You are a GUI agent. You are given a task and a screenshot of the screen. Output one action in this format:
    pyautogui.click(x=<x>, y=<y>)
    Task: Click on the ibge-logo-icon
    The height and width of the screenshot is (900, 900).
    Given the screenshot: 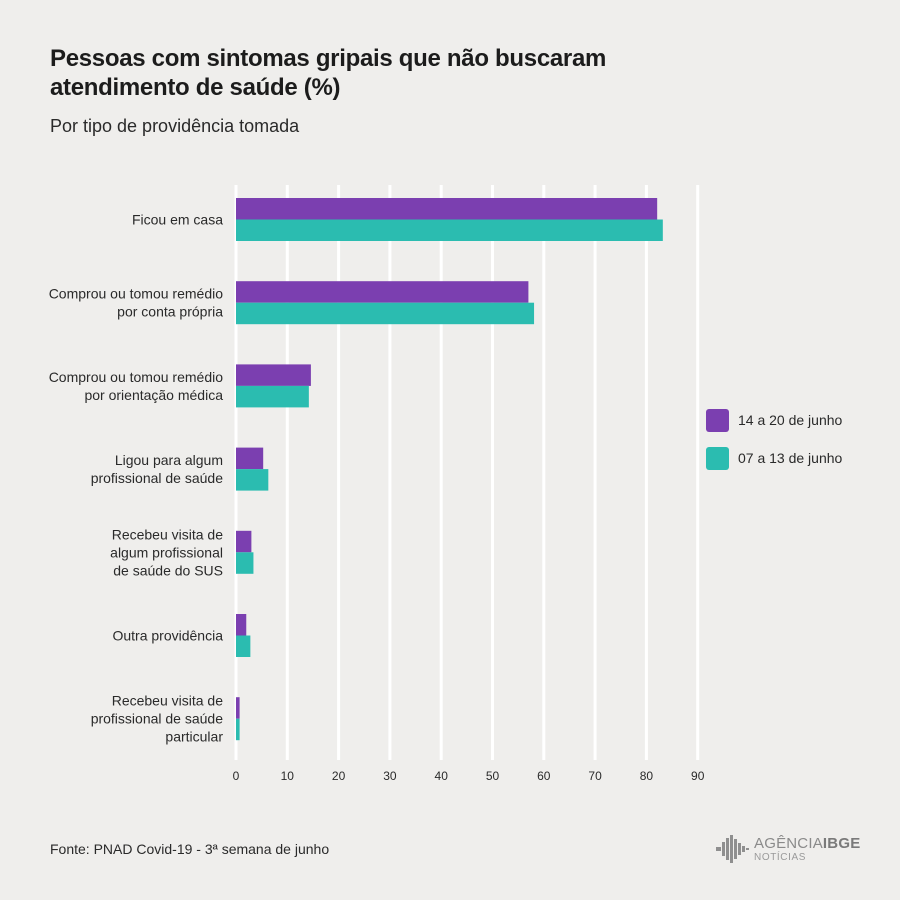 What is the action you would take?
    pyautogui.click(x=732, y=849)
    